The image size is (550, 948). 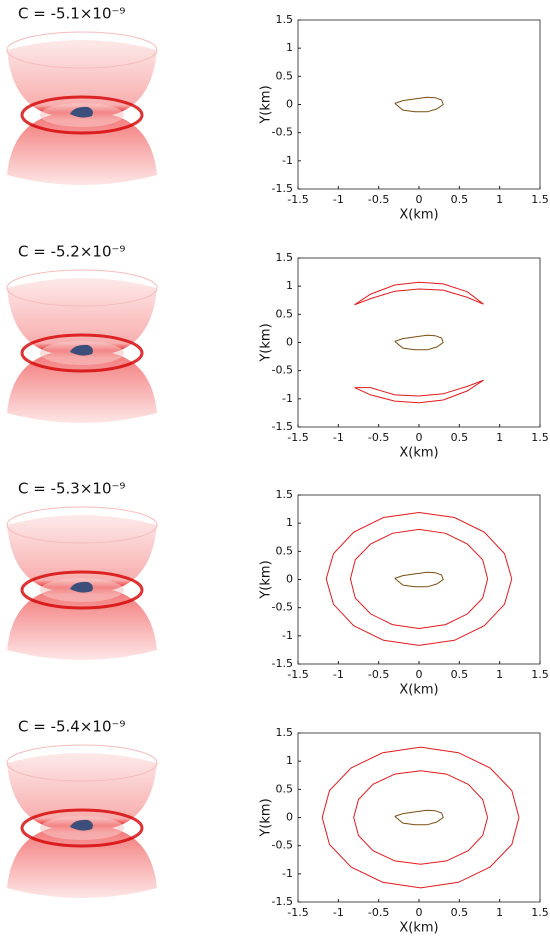 What do you see at coordinates (71, 727) in the screenshot?
I see `panel-label: C = -5.4×10⁻⁹` at bounding box center [71, 727].